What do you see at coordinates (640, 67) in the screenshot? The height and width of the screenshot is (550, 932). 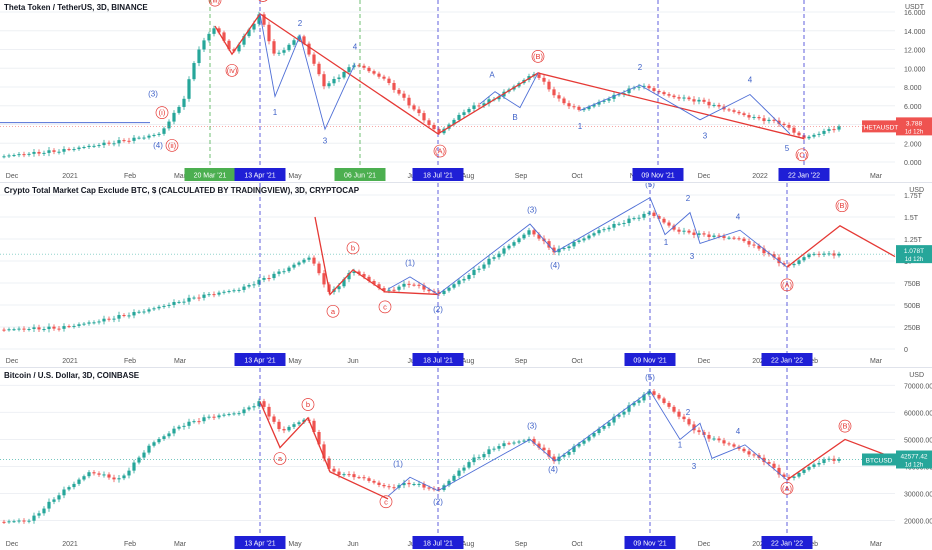 I see `wave-label-blue: 2` at bounding box center [640, 67].